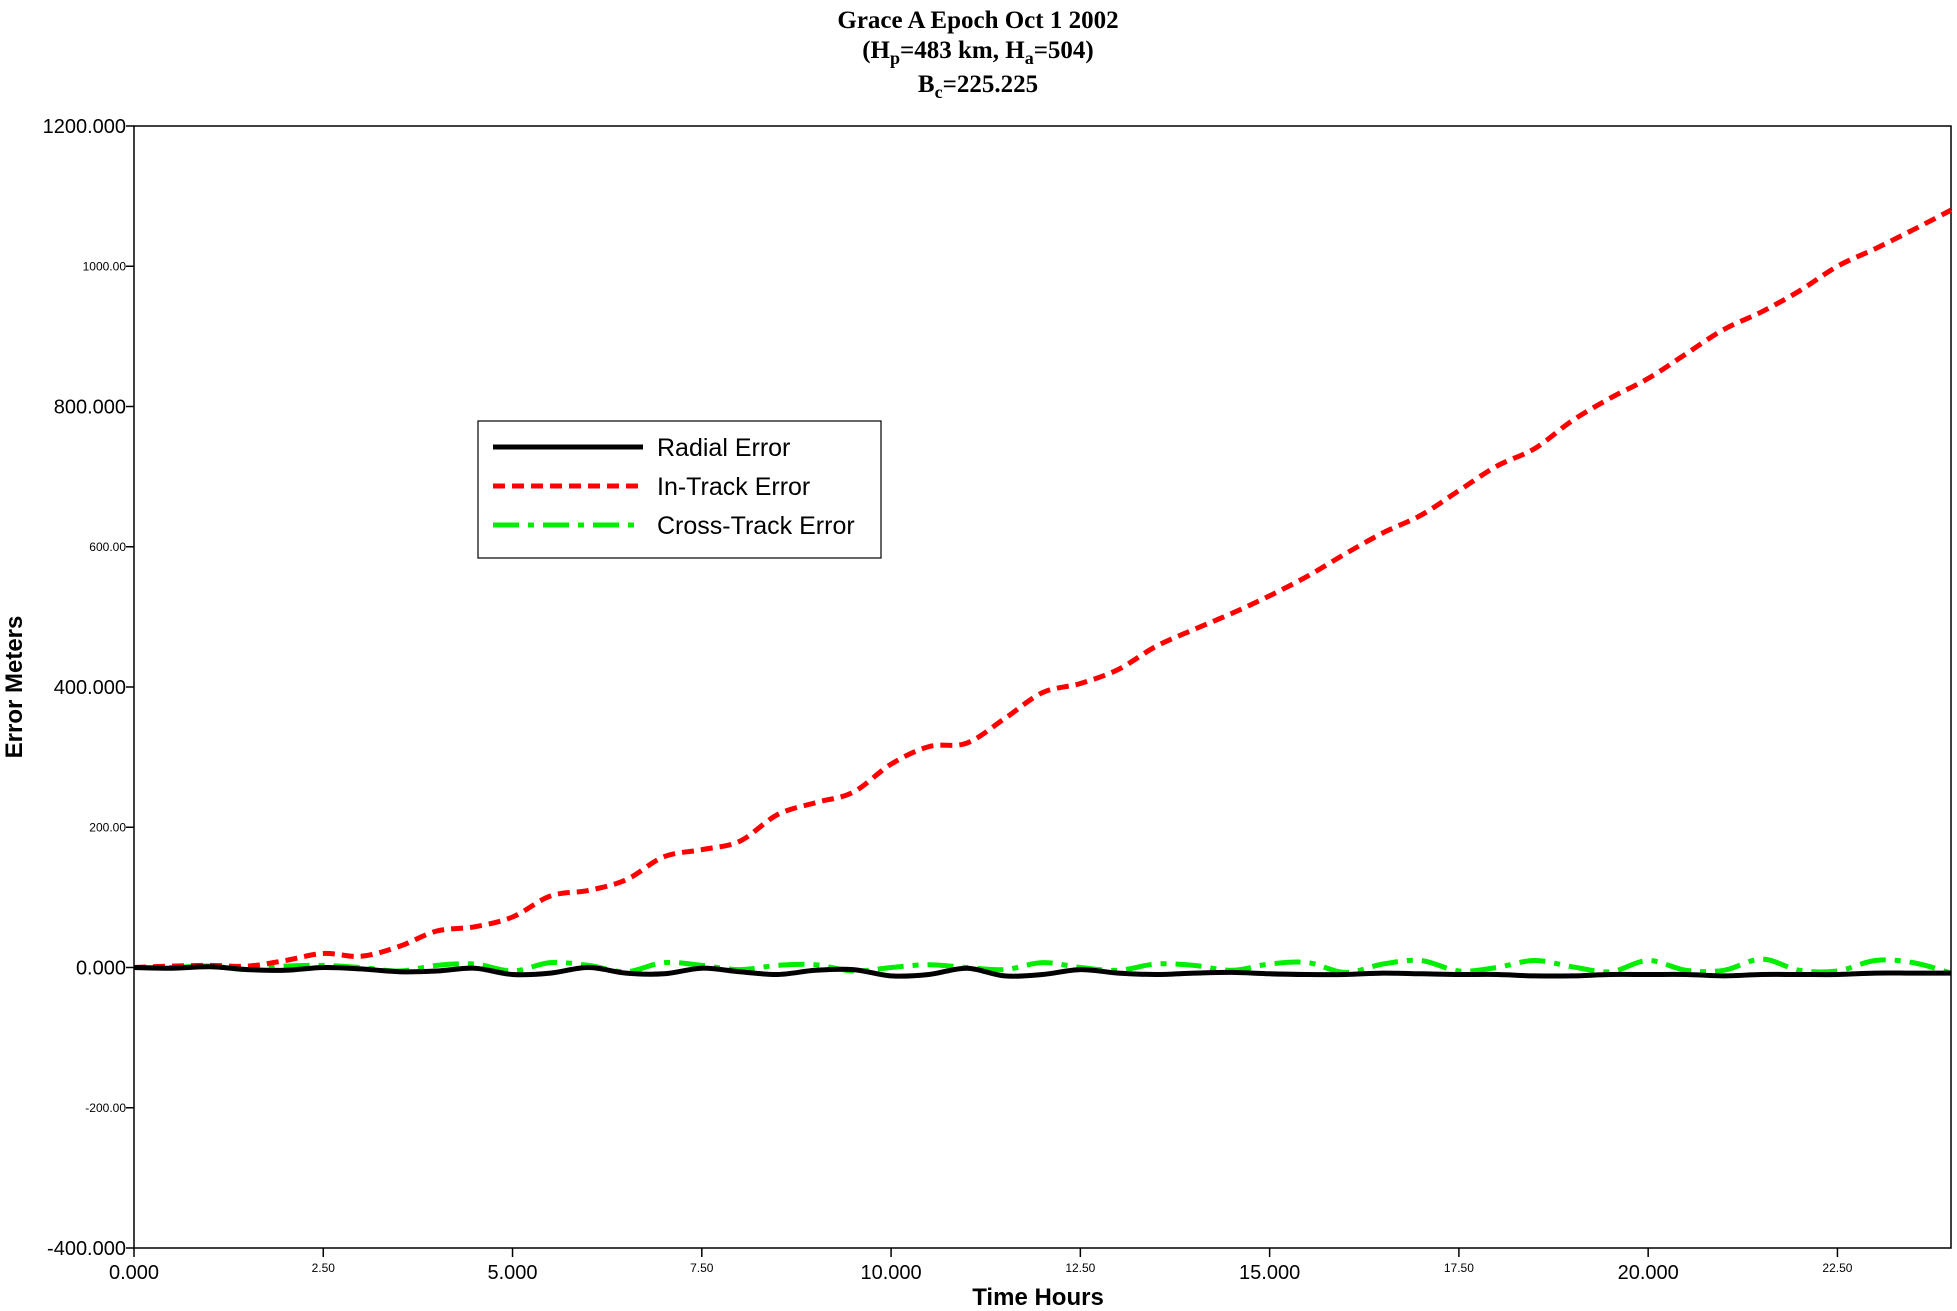  What do you see at coordinates (14, 687) in the screenshot?
I see `y-axis-label: Error Meters` at bounding box center [14, 687].